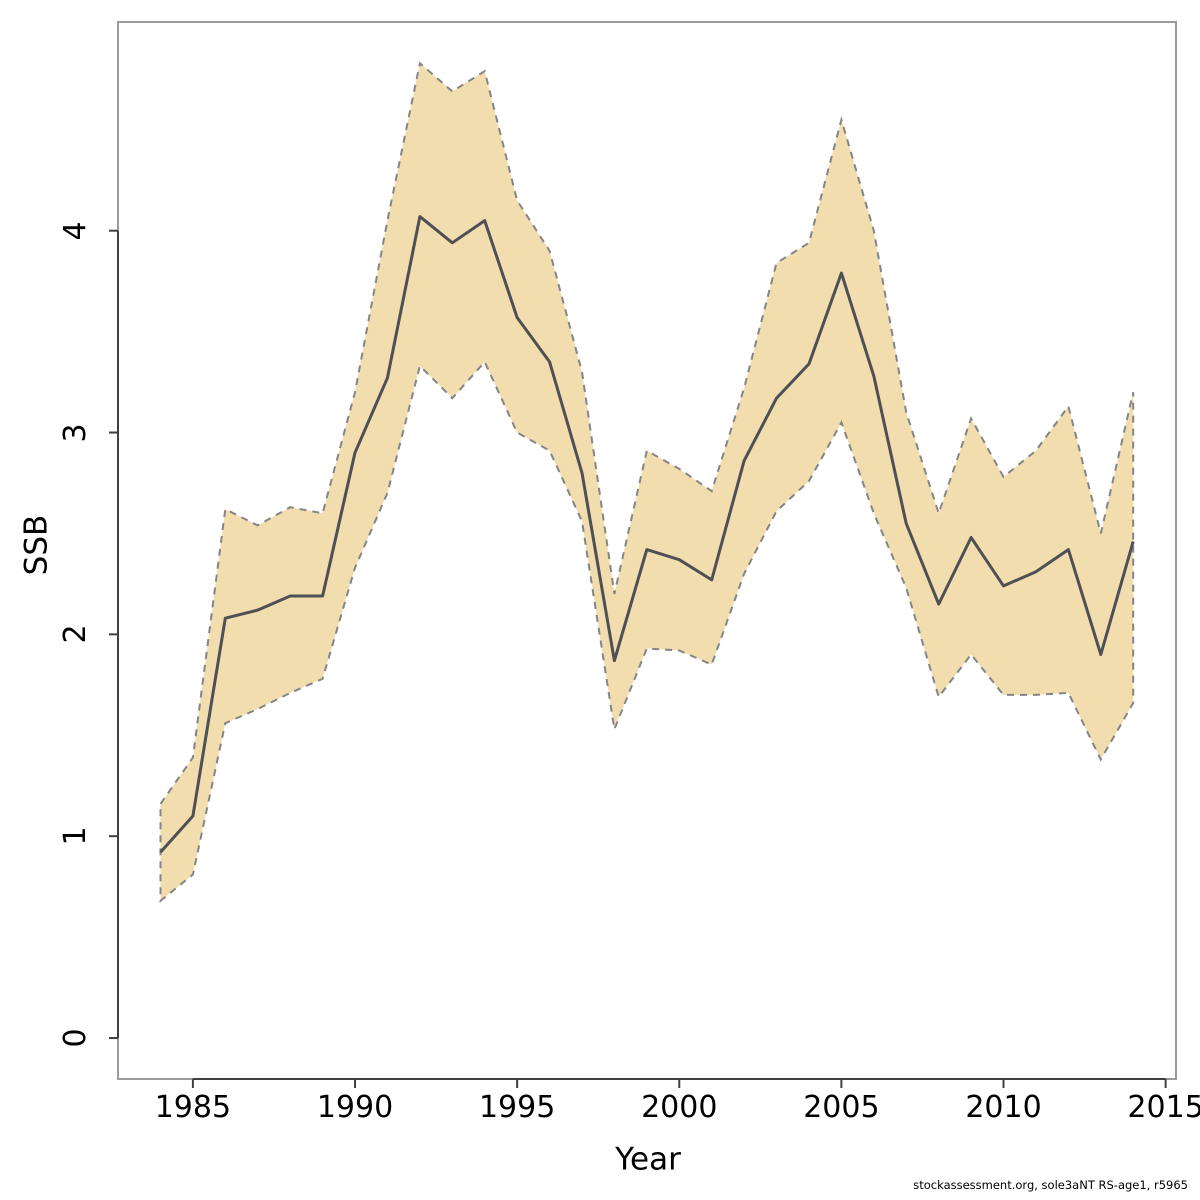  I want to click on y-tick-label: 0, so click(75, 1038).